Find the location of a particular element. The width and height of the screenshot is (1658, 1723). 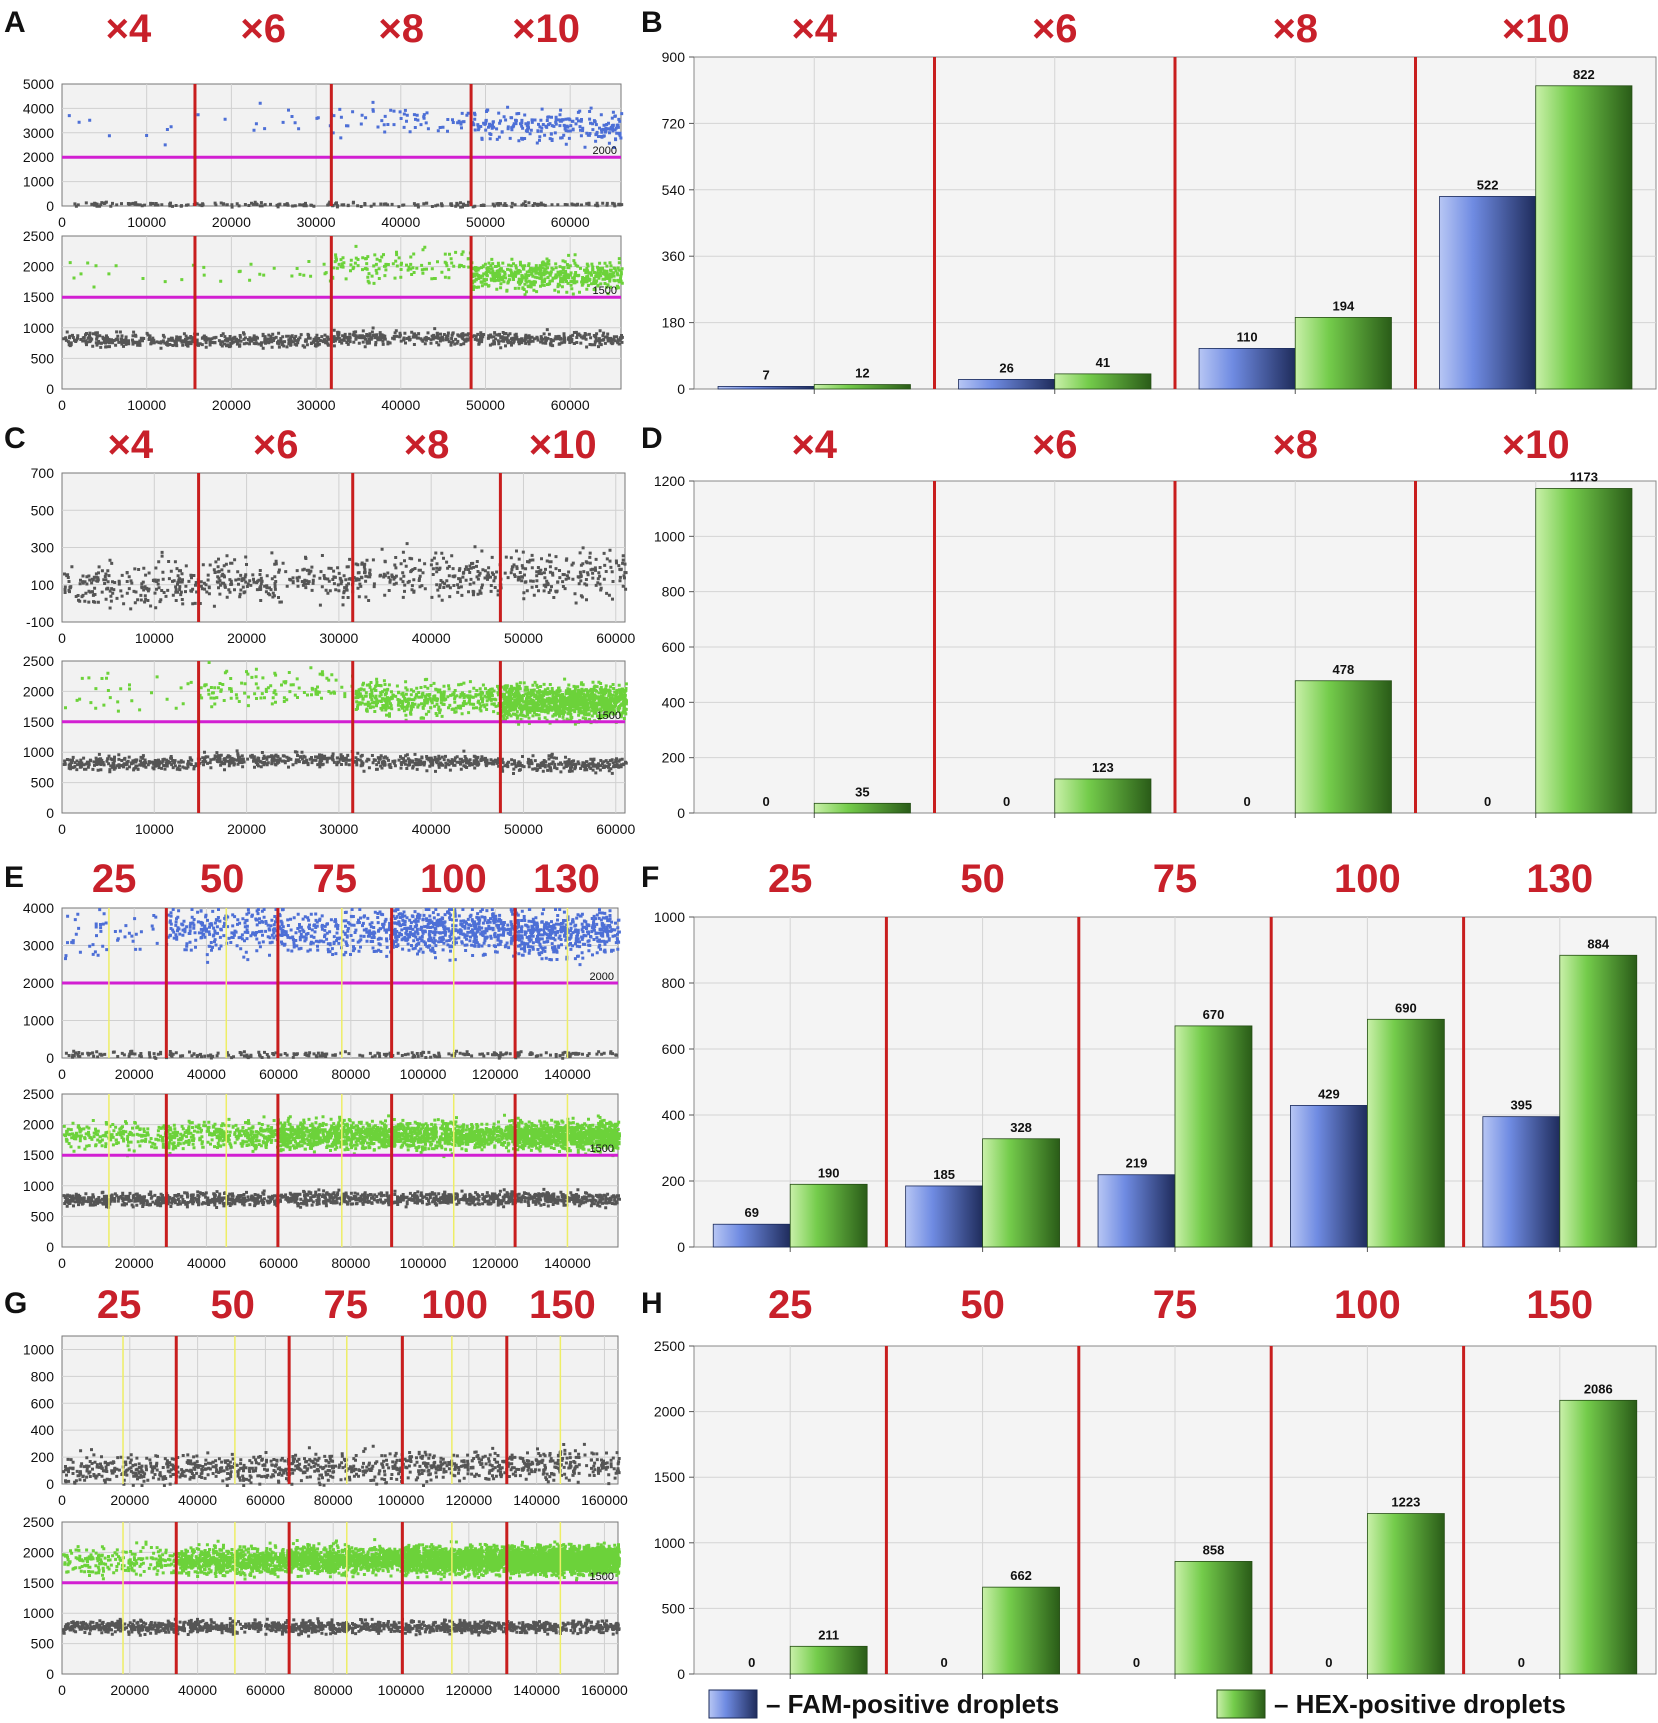

segment-header: ×8 is located at coordinates (1295, 445).